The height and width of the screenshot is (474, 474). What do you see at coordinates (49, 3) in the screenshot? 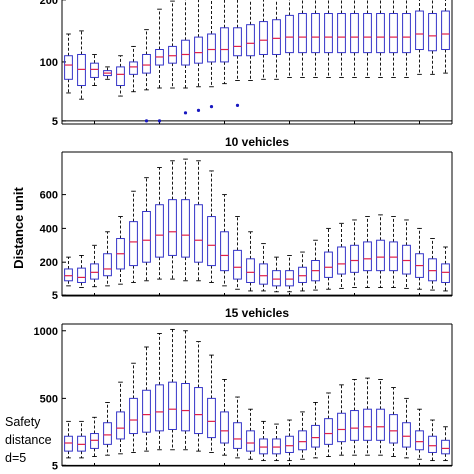
I see `y-tick-label: 200` at bounding box center [49, 3].